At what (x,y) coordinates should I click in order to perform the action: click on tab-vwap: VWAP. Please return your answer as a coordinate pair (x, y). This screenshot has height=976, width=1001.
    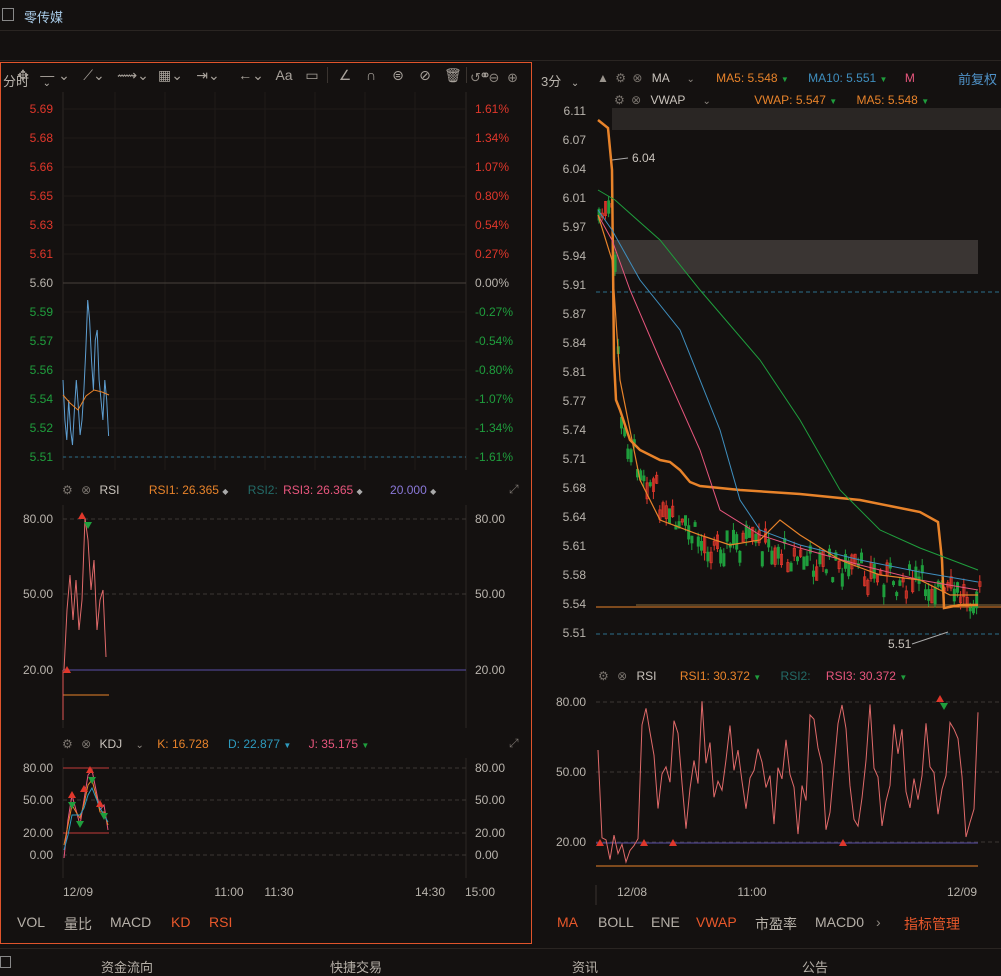
    Looking at the image, I should click on (716, 922).